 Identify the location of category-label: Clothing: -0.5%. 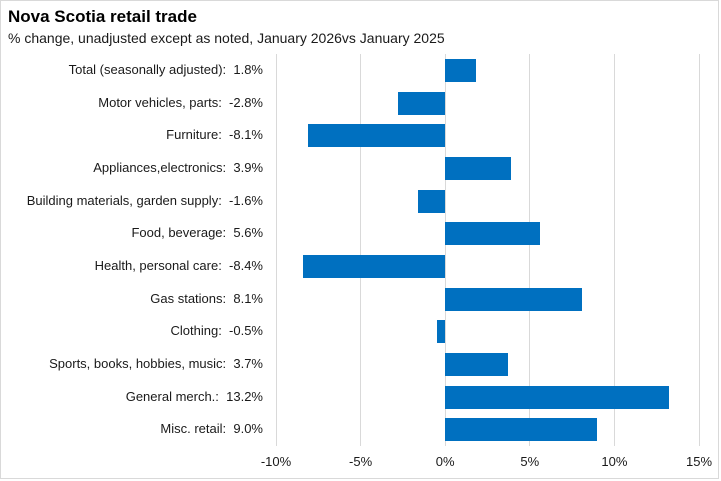
(217, 331).